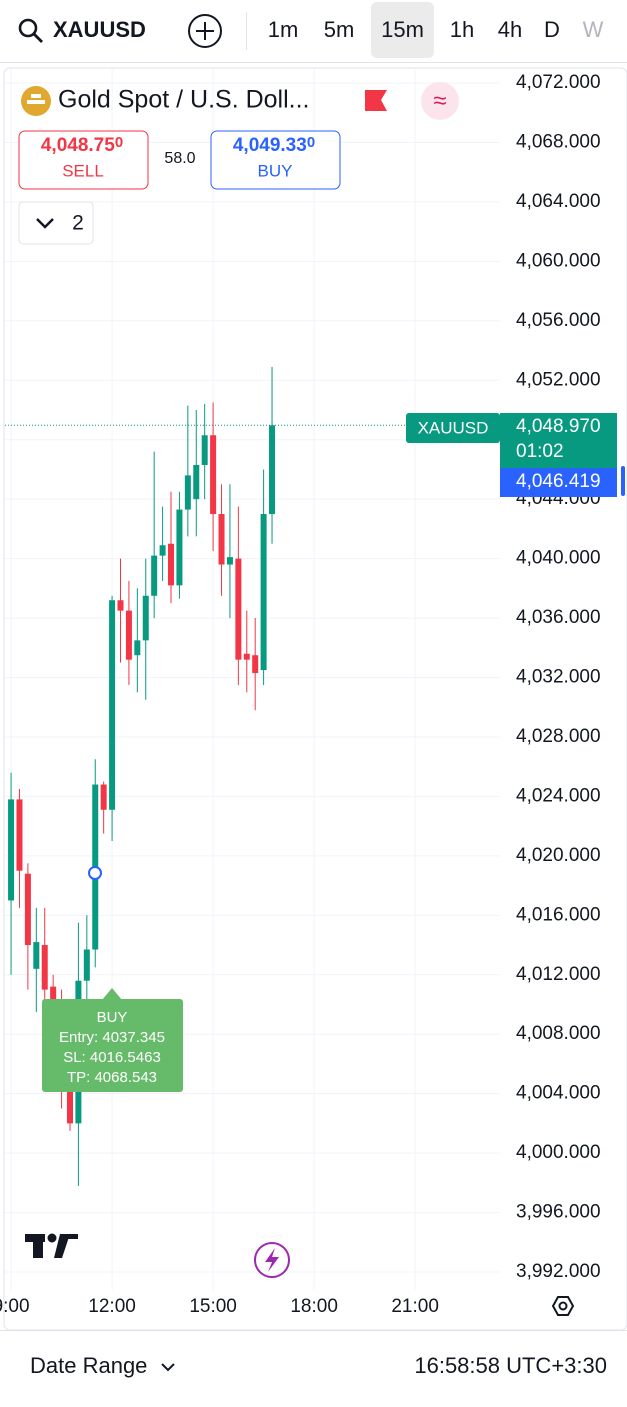 The width and height of the screenshot is (627, 1407). I want to click on x-tick-label: 9:00, so click(15, 1306).